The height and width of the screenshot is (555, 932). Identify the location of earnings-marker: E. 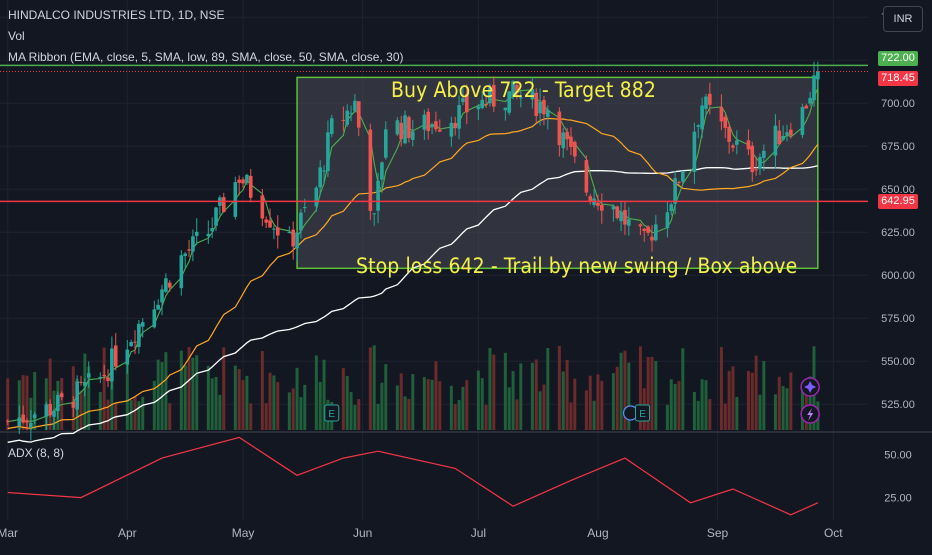
(643, 413).